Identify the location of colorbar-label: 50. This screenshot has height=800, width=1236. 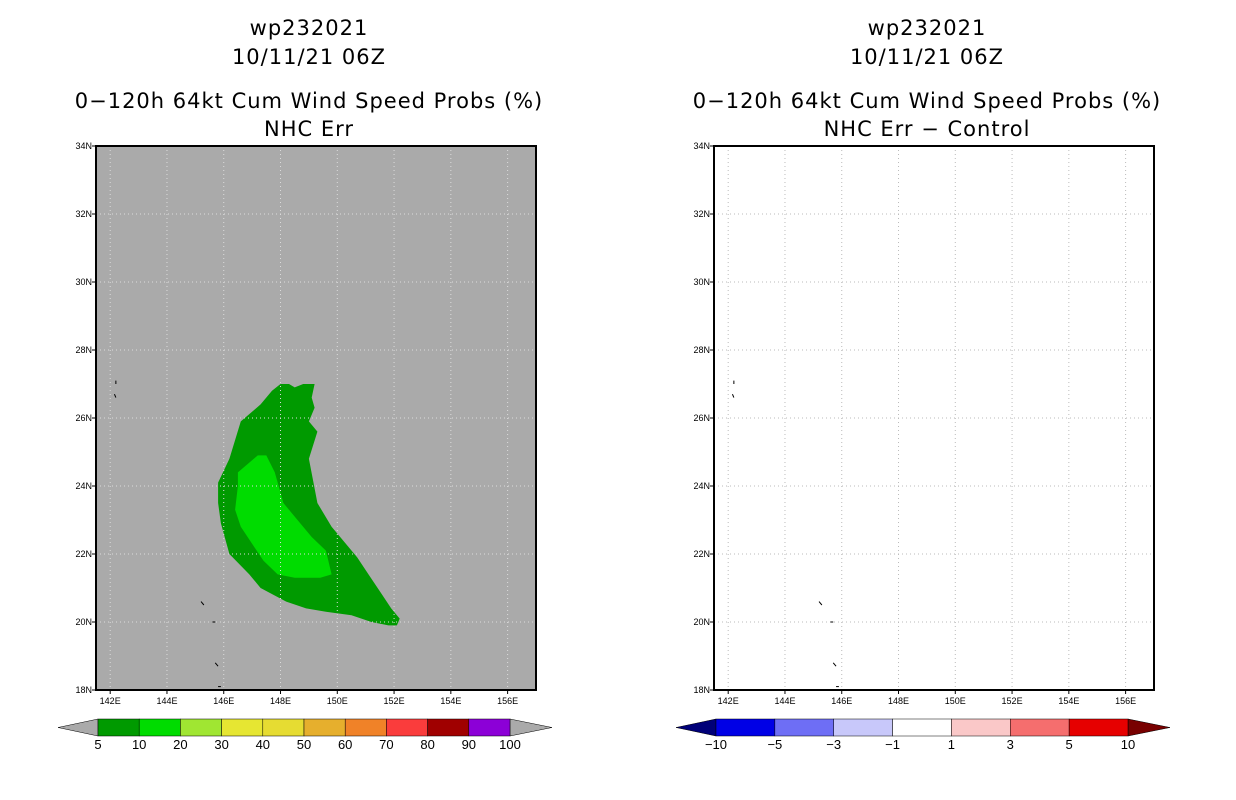
(304, 744).